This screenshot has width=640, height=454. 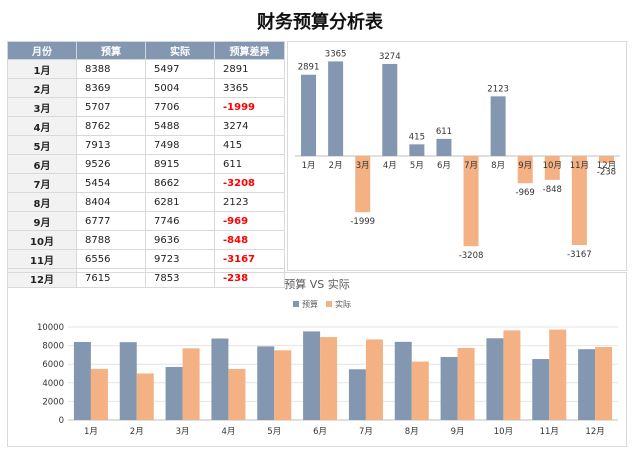 I want to click on month-cell: 6月, so click(x=42, y=164).